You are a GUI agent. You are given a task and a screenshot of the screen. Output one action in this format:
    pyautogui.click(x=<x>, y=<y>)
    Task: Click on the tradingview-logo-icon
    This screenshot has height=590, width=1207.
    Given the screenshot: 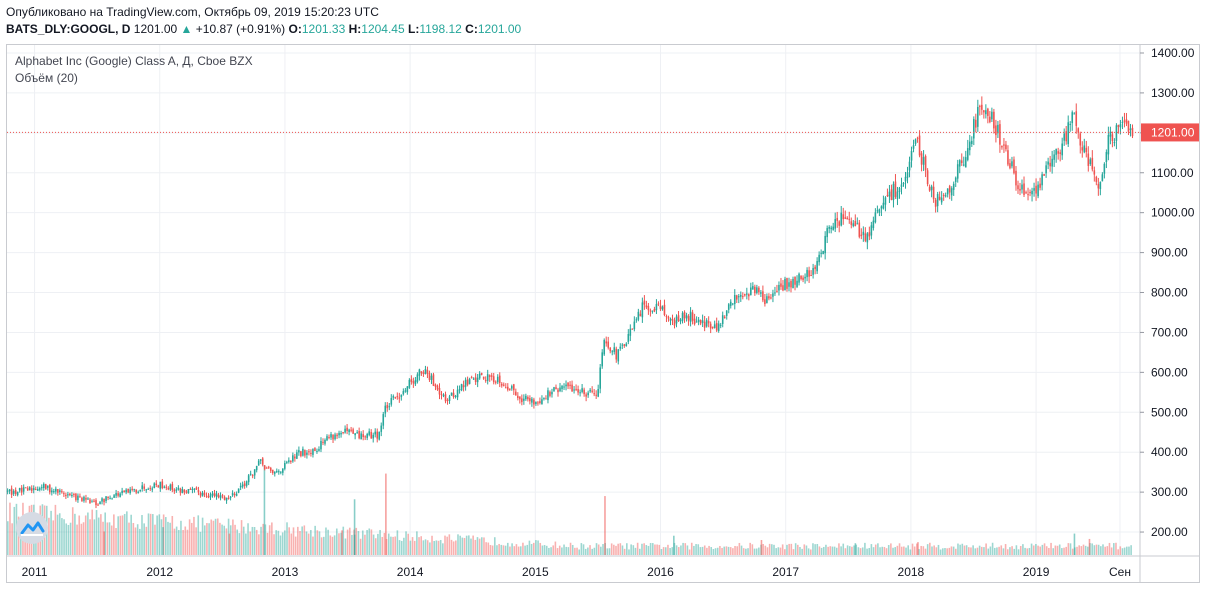 What is the action you would take?
    pyautogui.click(x=32, y=528)
    